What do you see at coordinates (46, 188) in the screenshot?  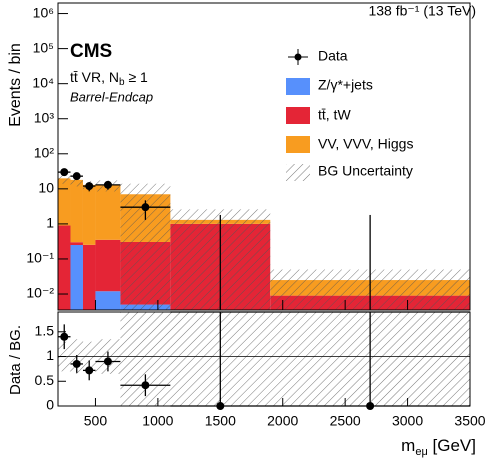 I see `y-tick-label: 10` at bounding box center [46, 188].